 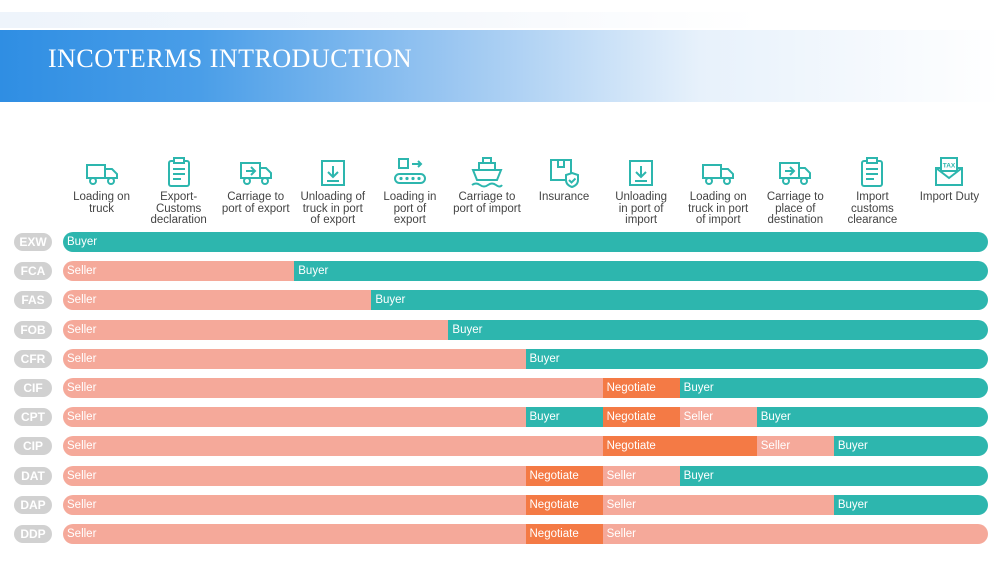 I want to click on incoterm-row-fca: FCA Seller Buyer, so click(x=500, y=271).